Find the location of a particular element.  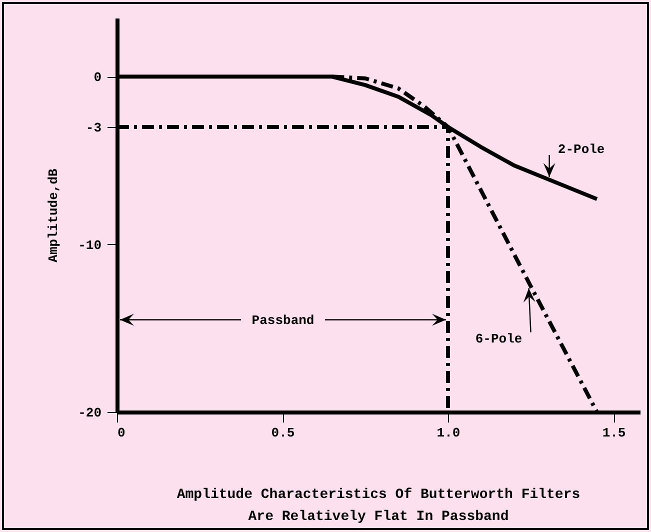

x-tick-label: 0 is located at coordinates (122, 433).